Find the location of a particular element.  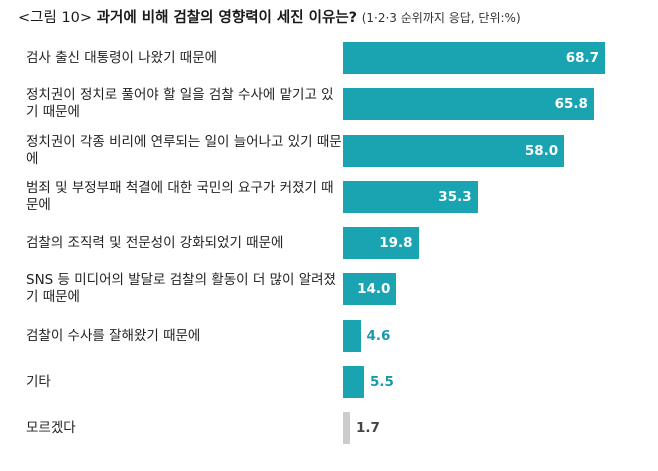

chart-main-title: 과거에 비해 검찰의 영향력이 세진 이유는? is located at coordinates (227, 18).